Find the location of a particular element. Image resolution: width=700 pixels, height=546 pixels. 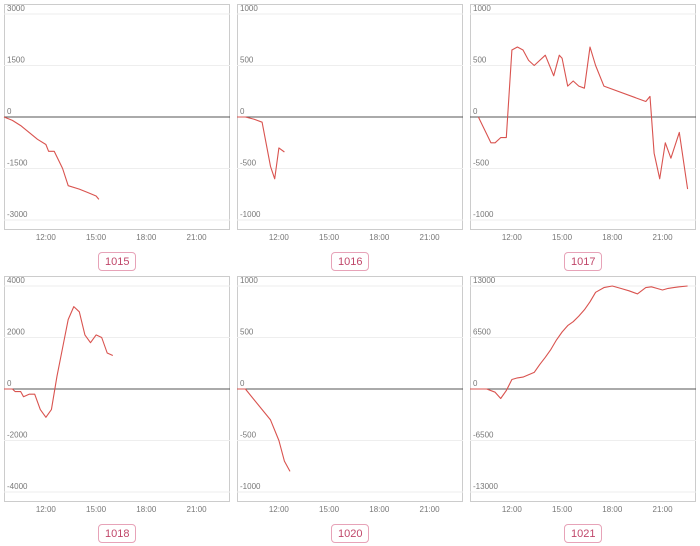

y-tick-label: 1500 is located at coordinates (16, 60).